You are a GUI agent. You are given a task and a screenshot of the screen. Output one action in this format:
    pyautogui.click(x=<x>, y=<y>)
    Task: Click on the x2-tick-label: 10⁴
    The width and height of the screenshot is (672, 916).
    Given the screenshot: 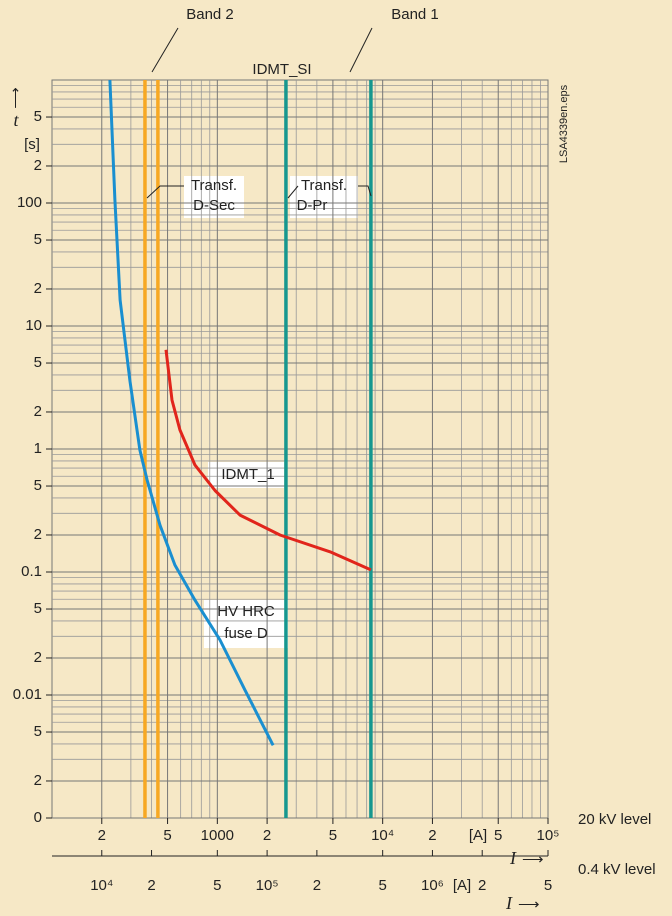 What is the action you would take?
    pyautogui.click(x=101, y=885)
    